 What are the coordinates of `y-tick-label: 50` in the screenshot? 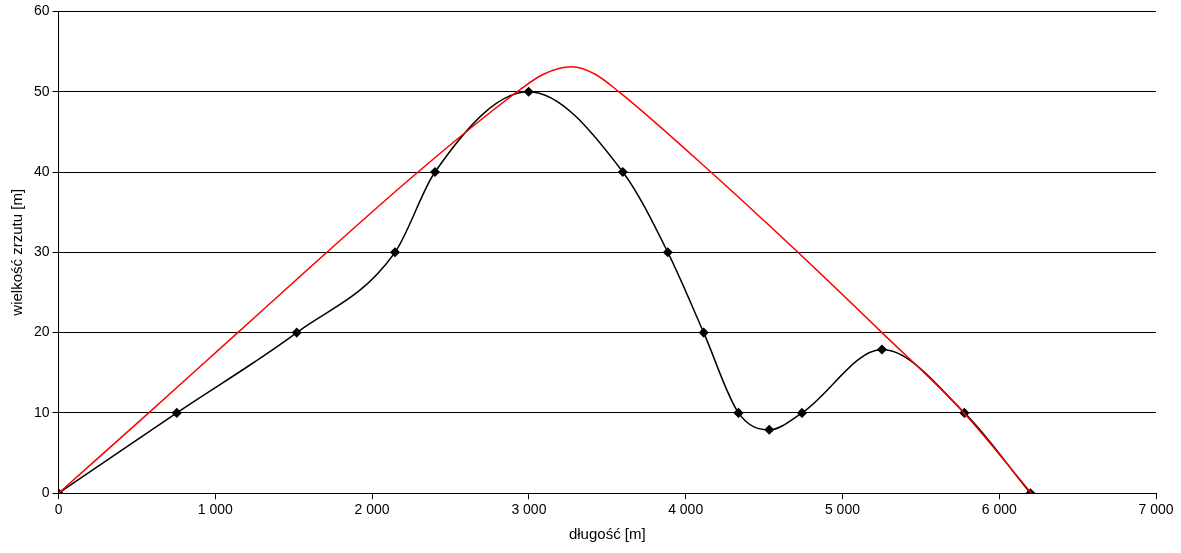 It's located at (41, 90).